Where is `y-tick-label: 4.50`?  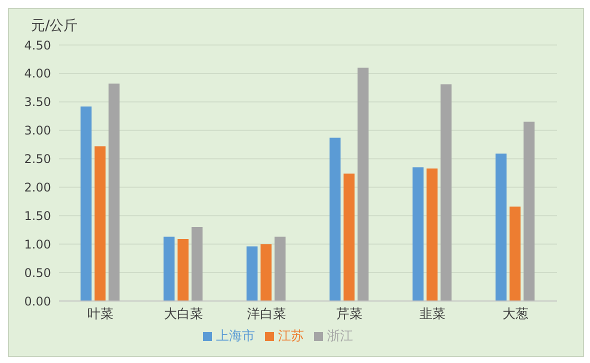 y-tick-label: 4.50 is located at coordinates (37, 45).